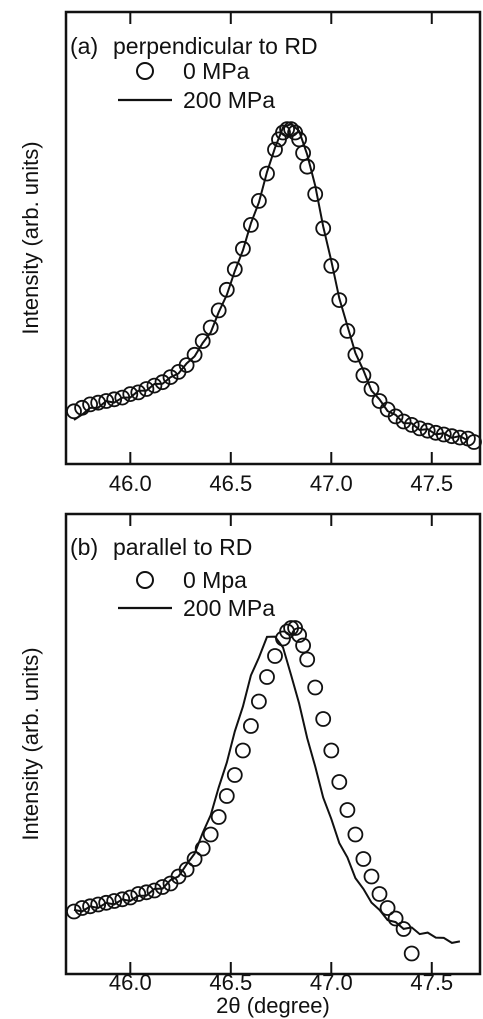 The height and width of the screenshot is (1019, 483). I want to click on x-axis-label: 2θ (degree), so click(273, 1005).